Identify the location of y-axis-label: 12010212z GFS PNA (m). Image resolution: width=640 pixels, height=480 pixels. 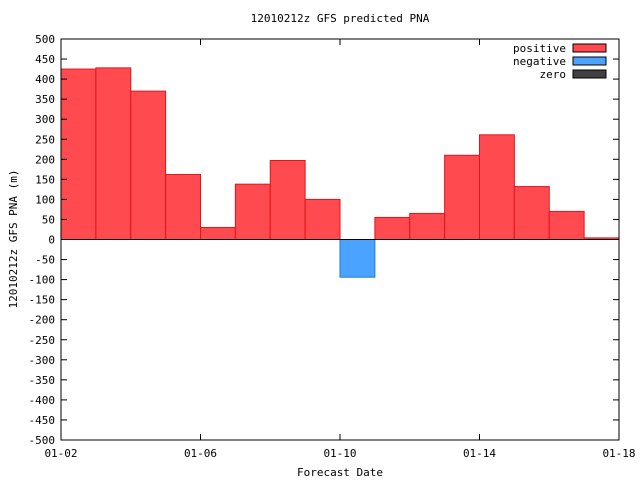
(13, 238).